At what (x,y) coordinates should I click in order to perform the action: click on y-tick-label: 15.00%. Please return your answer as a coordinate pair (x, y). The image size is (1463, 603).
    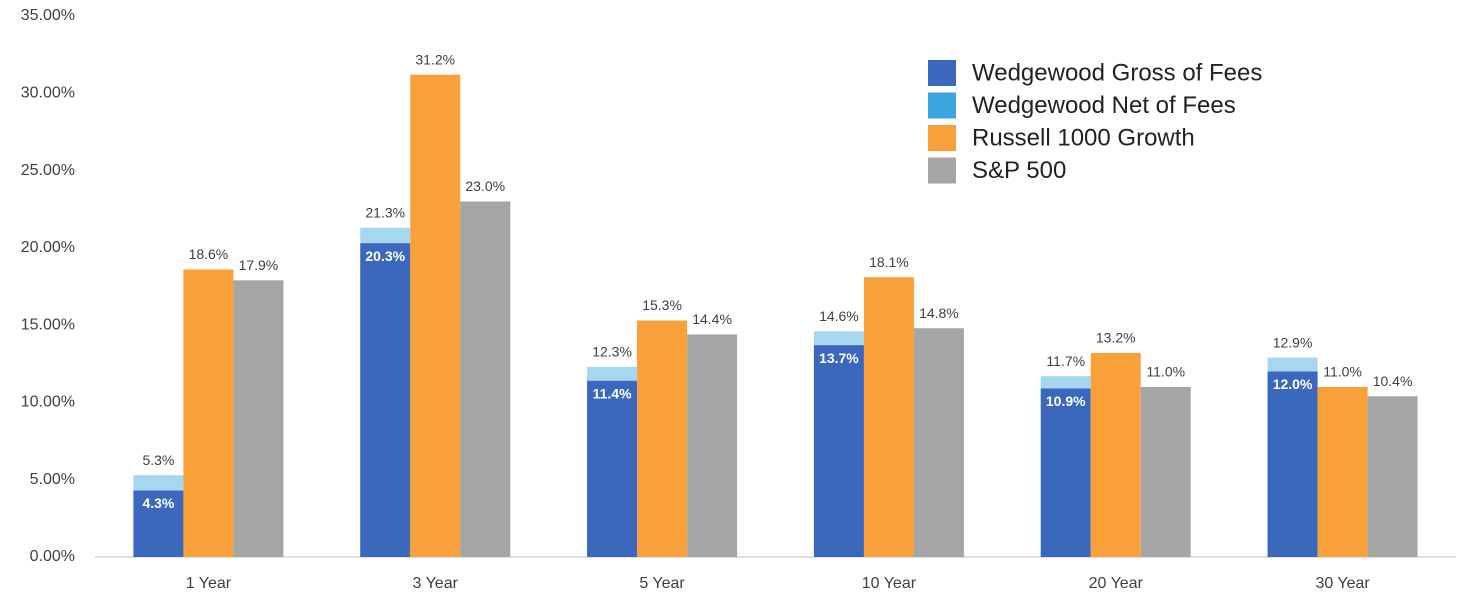
    Looking at the image, I should click on (48, 324).